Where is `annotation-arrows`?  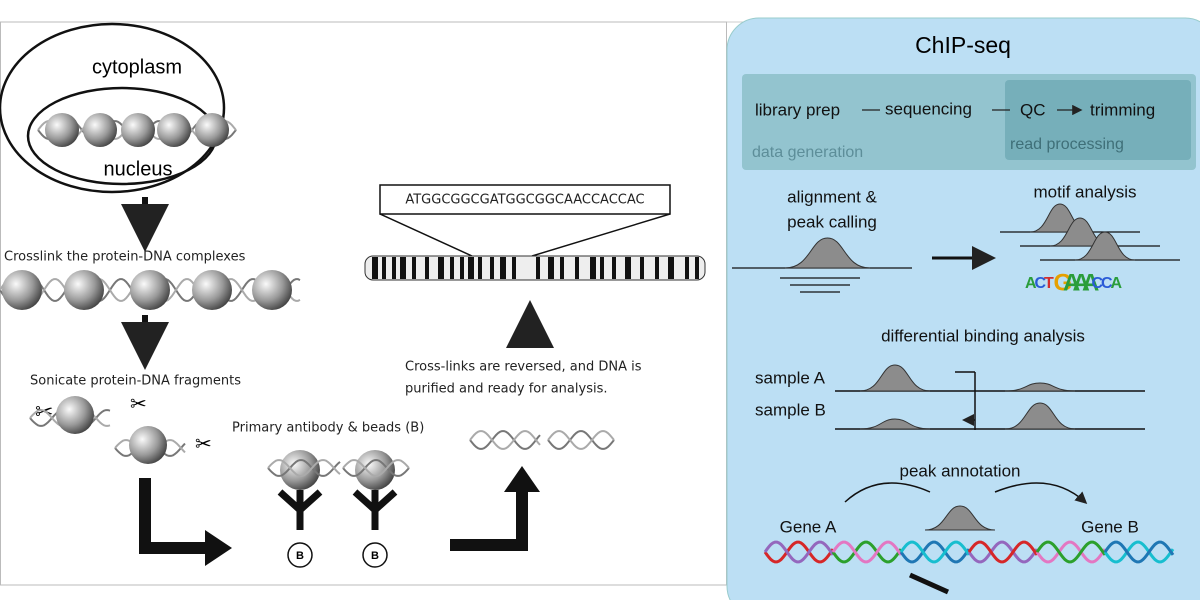 annotation-arrows is located at coordinates (964, 492).